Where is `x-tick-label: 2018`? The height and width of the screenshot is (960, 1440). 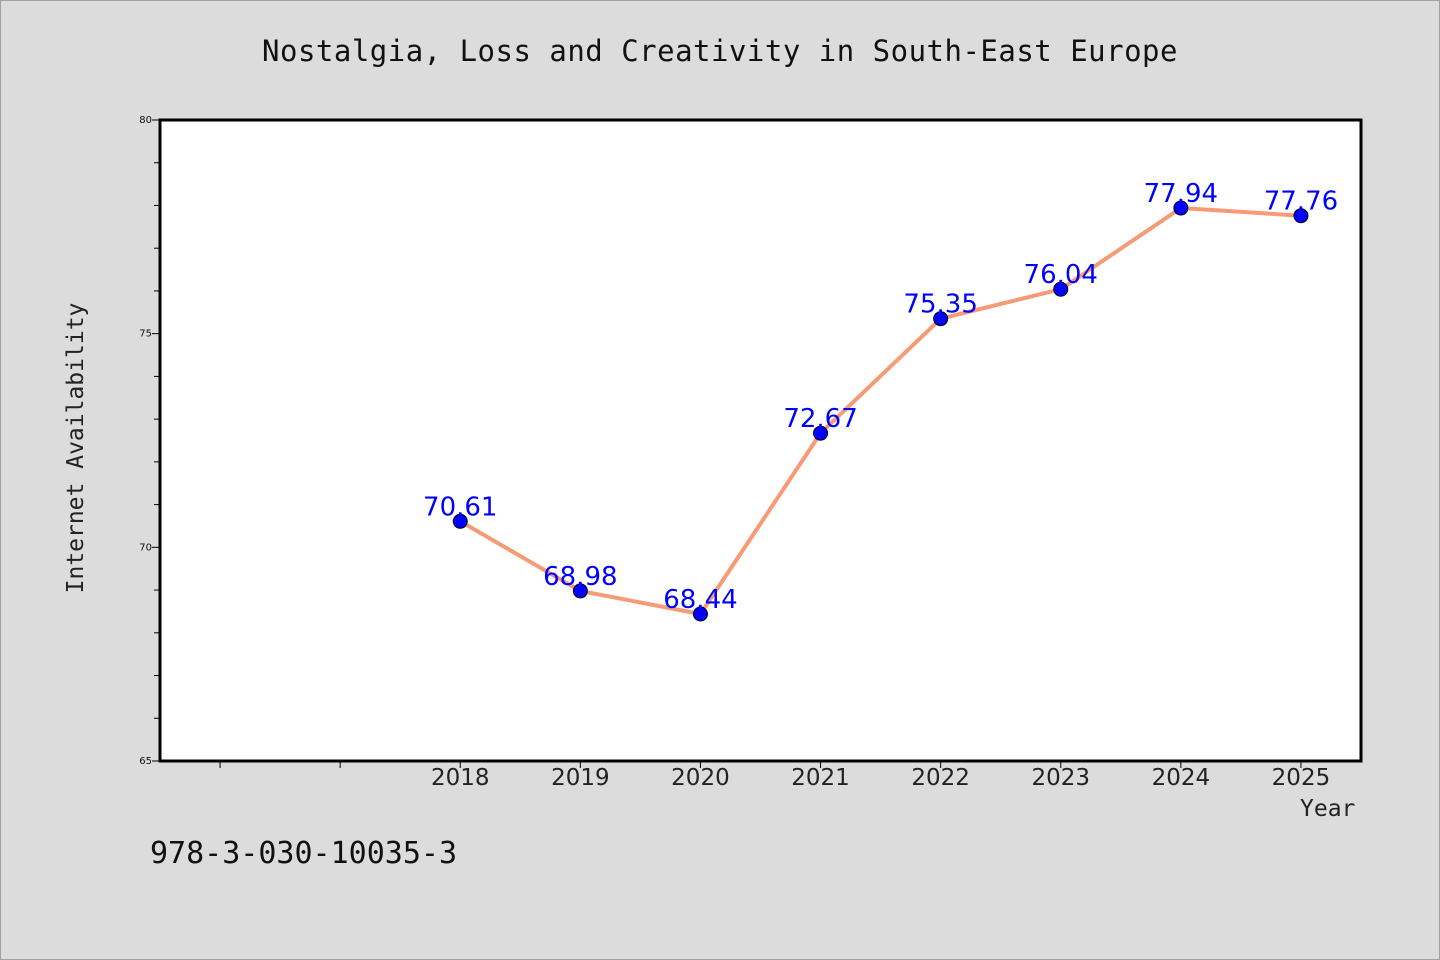 x-tick-label: 2018 is located at coordinates (460, 778).